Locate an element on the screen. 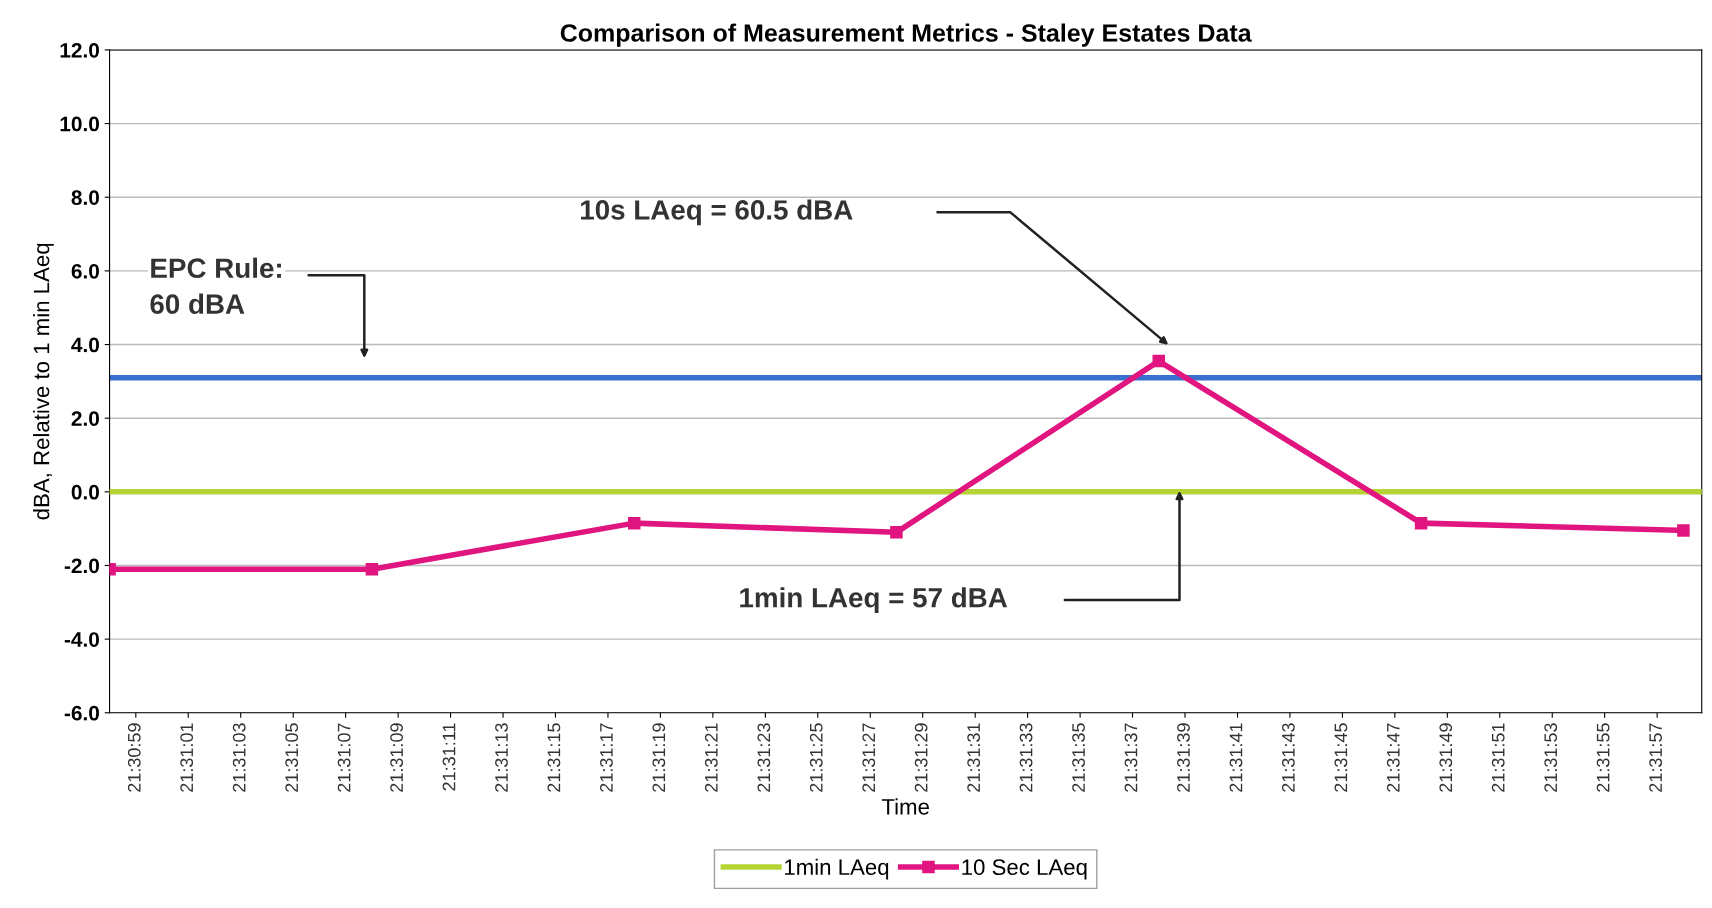  x-tick-label: 21:31:19 is located at coordinates (659, 757).